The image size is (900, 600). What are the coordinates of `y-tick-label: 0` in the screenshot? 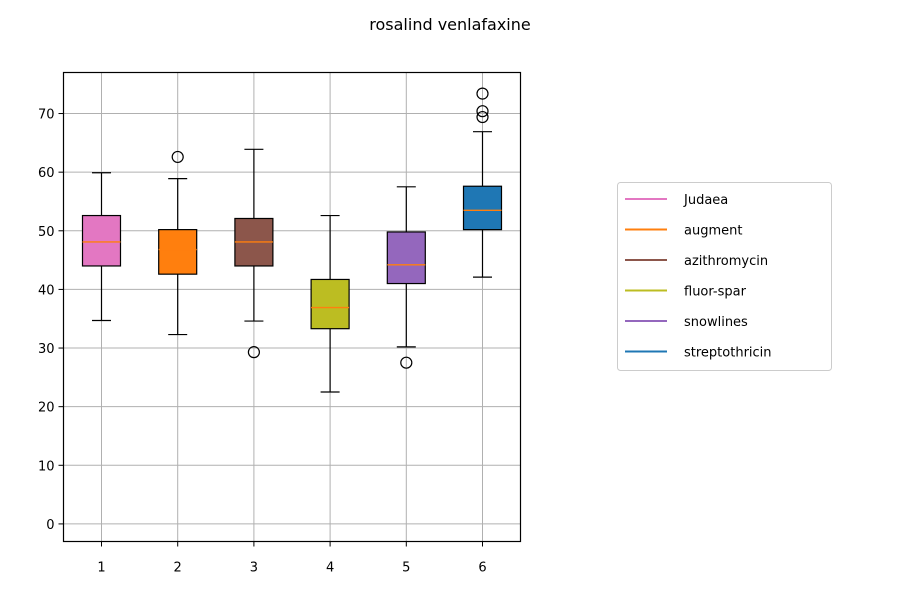 It's located at (50, 525).